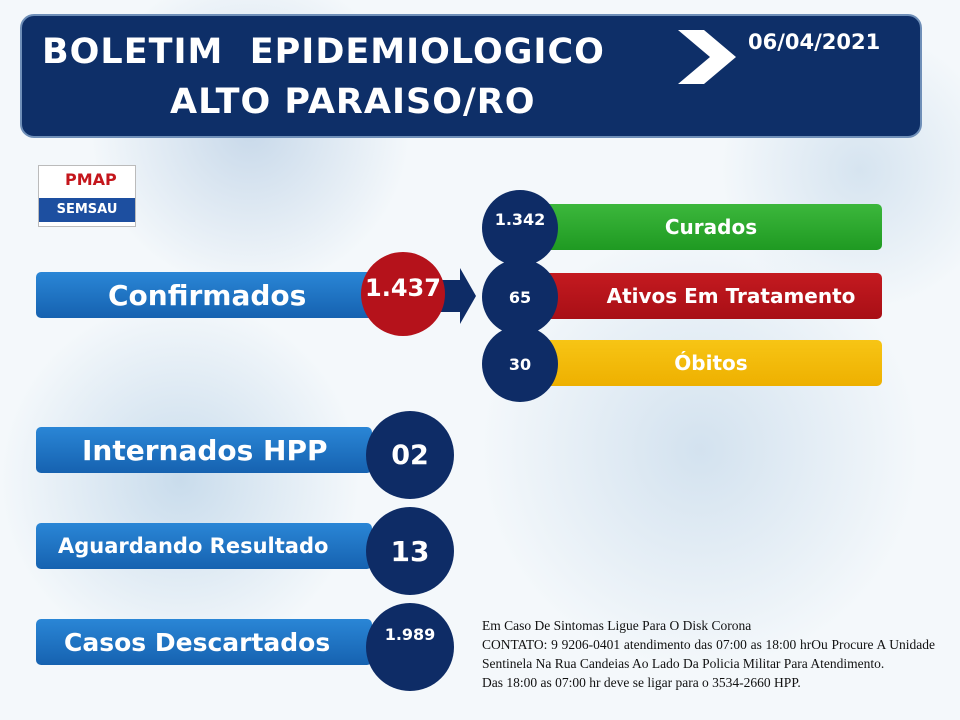  I want to click on logo-name: PMAP, so click(91, 179).